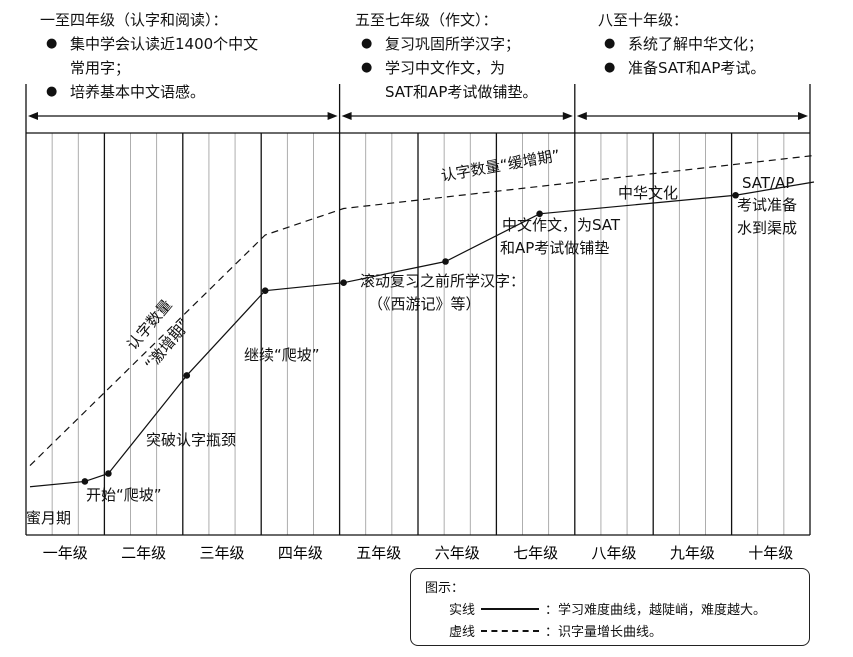  I want to click on stage-bullet: ● 系统了解中华文化；, so click(681, 44).